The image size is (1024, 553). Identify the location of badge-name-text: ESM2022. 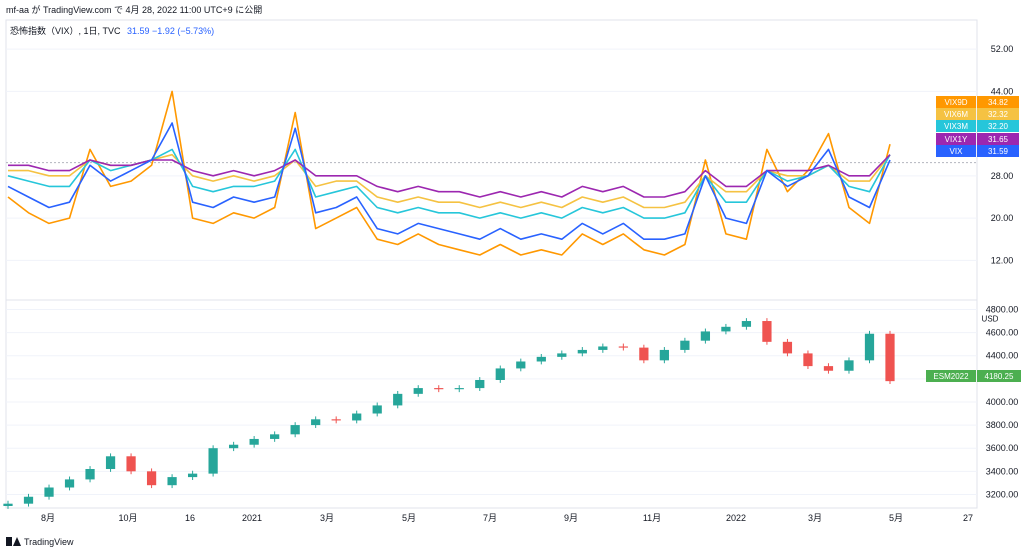
(951, 376).